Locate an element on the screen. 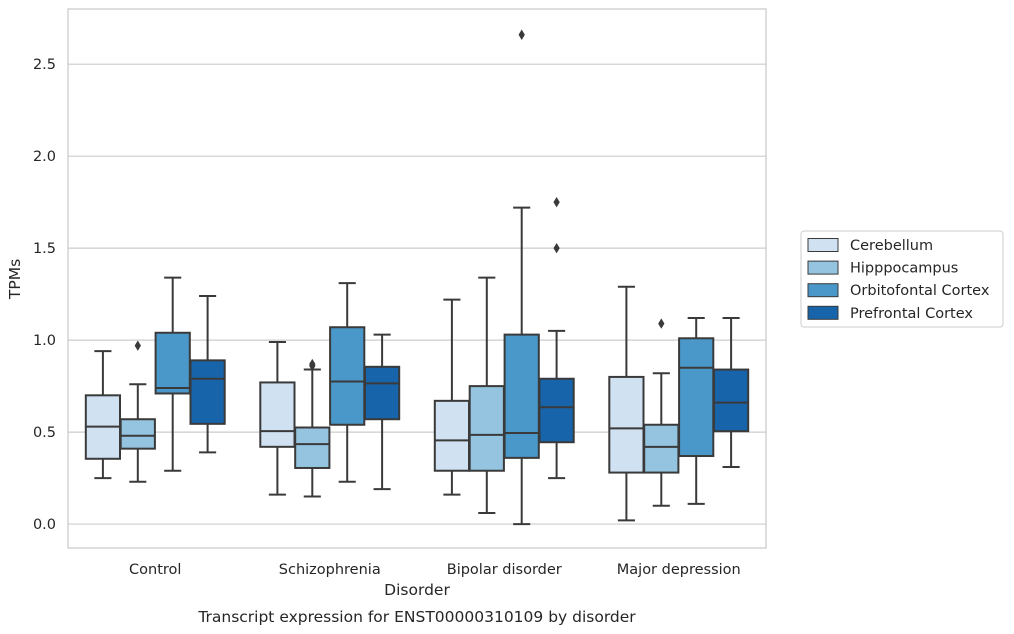 The width and height of the screenshot is (1014, 634). y-tick-label: 1.0 is located at coordinates (44, 341).